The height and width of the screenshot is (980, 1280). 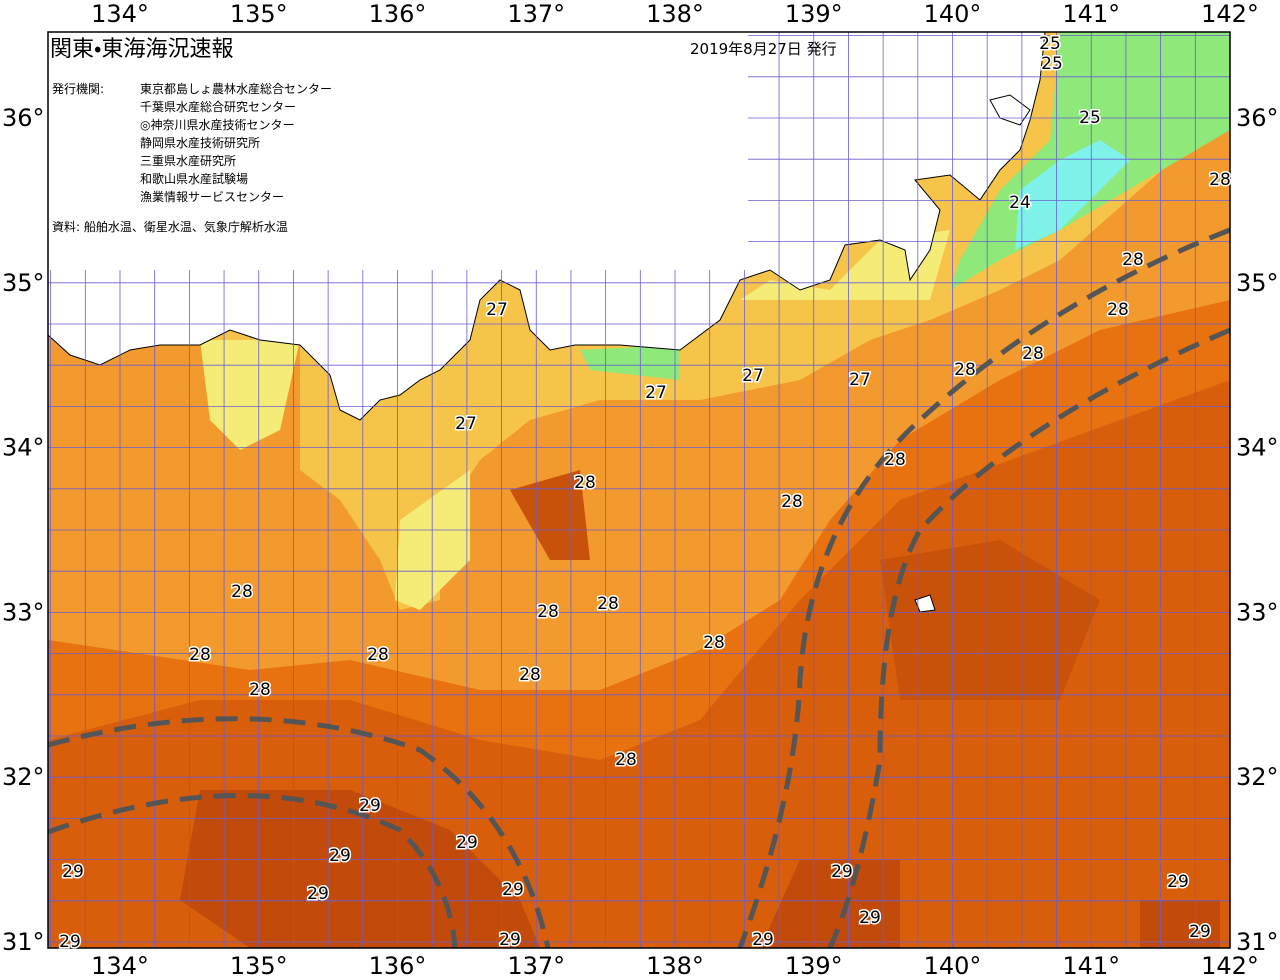 What do you see at coordinates (218, 106) in the screenshot?
I see `agency-name: 千葉県水産総合研究センター` at bounding box center [218, 106].